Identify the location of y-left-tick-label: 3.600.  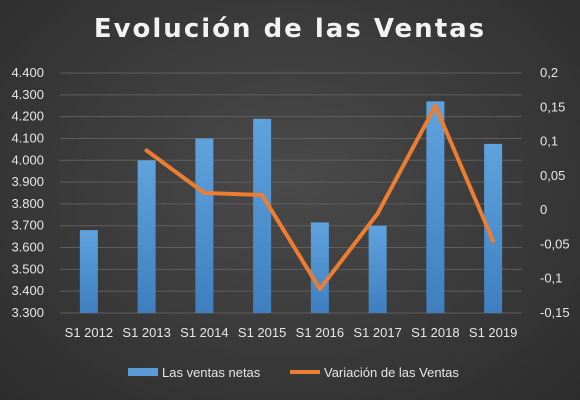
(27, 247).